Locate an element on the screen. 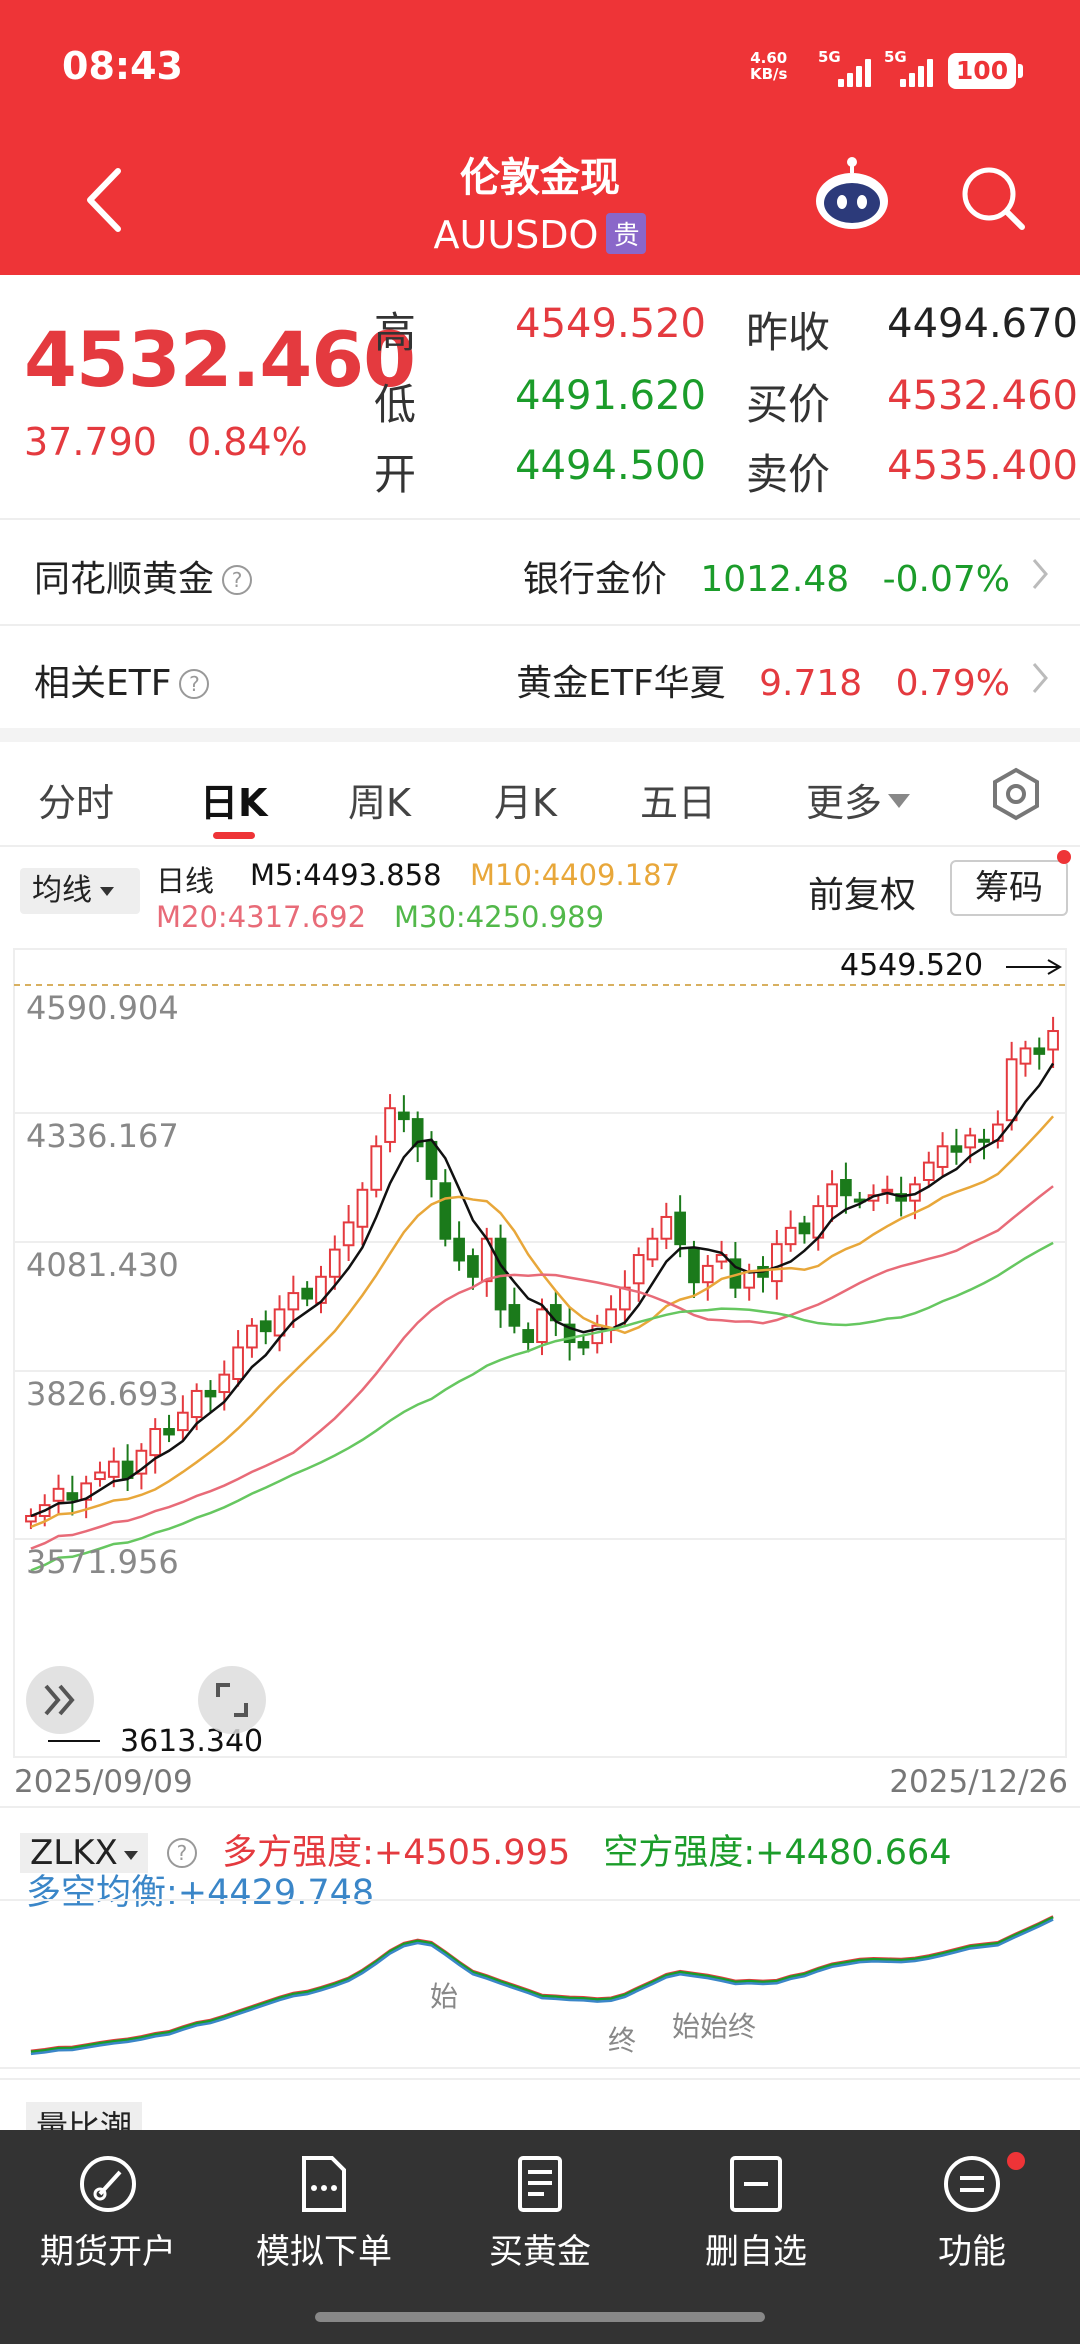 Image resolution: width=1080 pixels, height=2344 pixels. instrument-code: AUUSDO 贵 is located at coordinates (540, 235).